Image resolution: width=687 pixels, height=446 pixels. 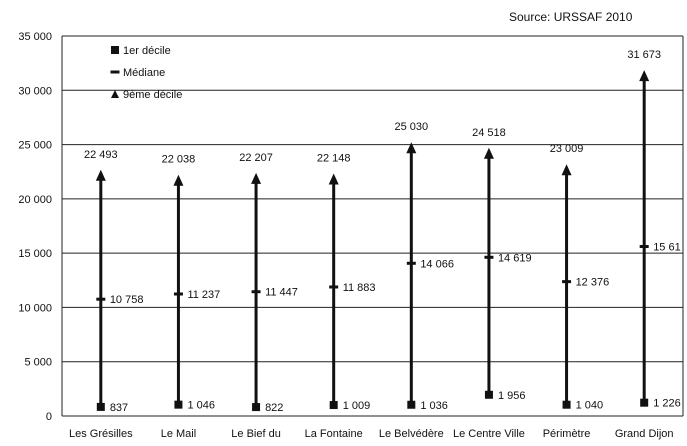 I want to click on x-tick-label: Les Grésilles, so click(x=101, y=434).